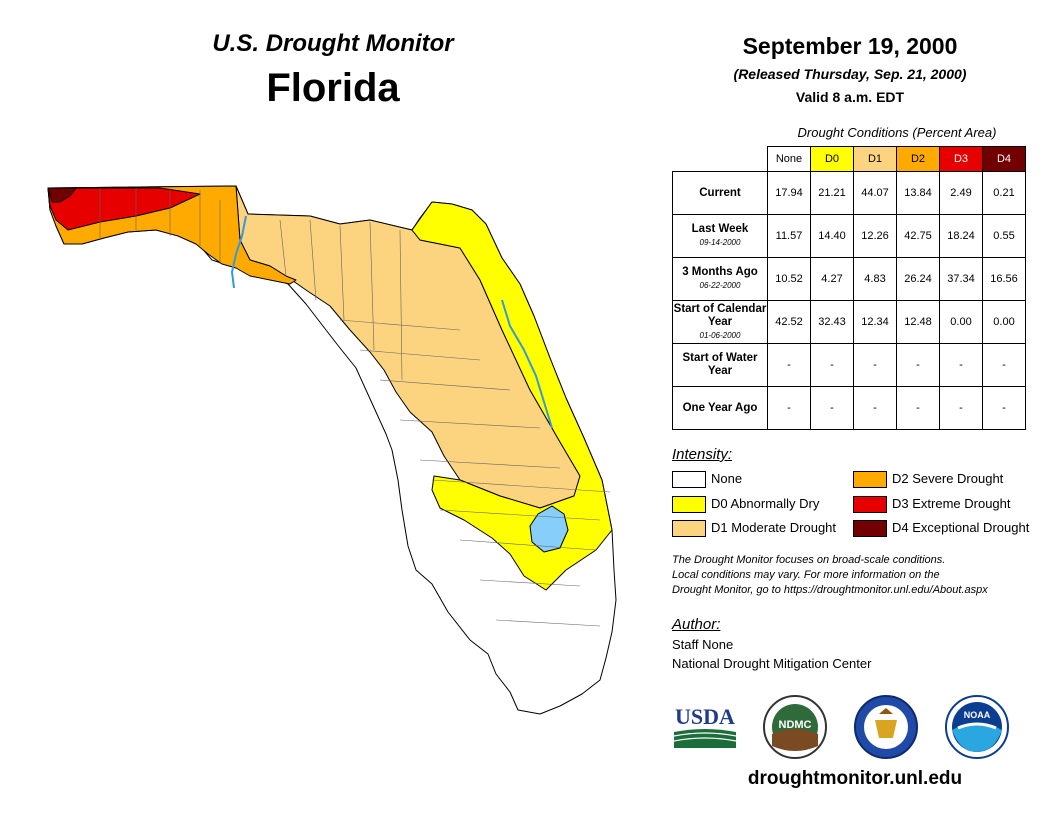 This screenshot has width=1056, height=816. Describe the element at coordinates (849, 159) in the screenshot. I see `table-header-row: None D0 D1 D2 D3 D4` at that location.